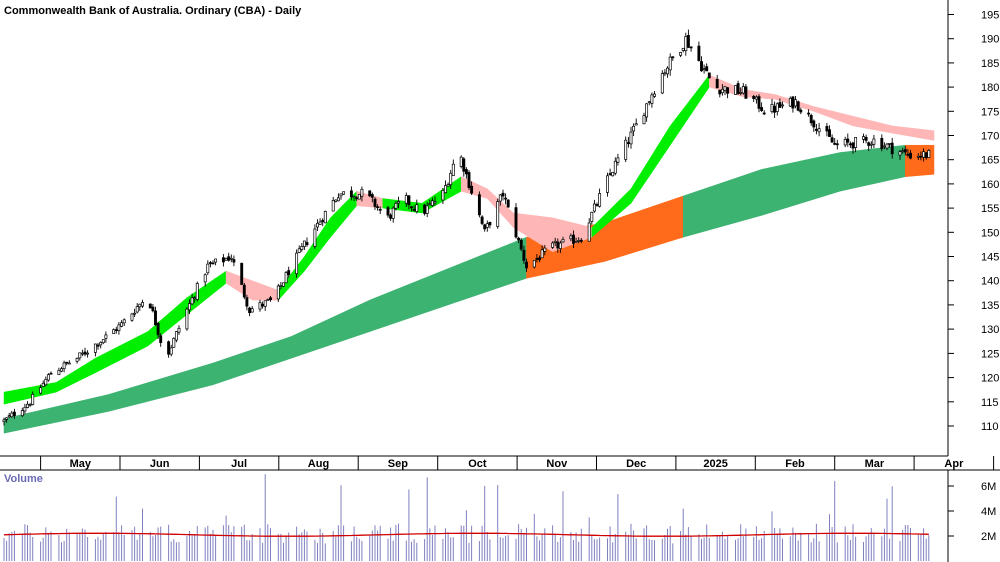 The image size is (1000, 562). What do you see at coordinates (990, 403) in the screenshot?
I see `price-tick-label: 115` at bounding box center [990, 403].